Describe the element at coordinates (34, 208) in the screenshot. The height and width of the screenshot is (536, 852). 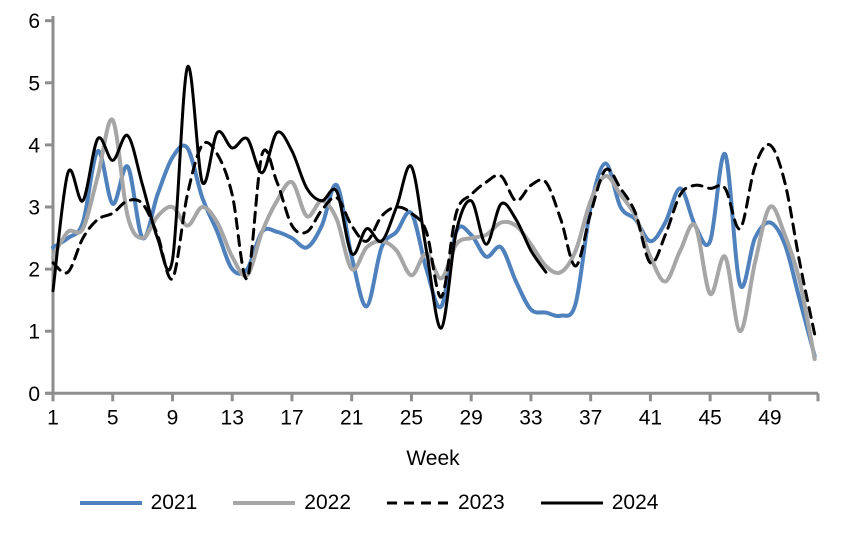
I see `y-tick-label: 3` at that location.